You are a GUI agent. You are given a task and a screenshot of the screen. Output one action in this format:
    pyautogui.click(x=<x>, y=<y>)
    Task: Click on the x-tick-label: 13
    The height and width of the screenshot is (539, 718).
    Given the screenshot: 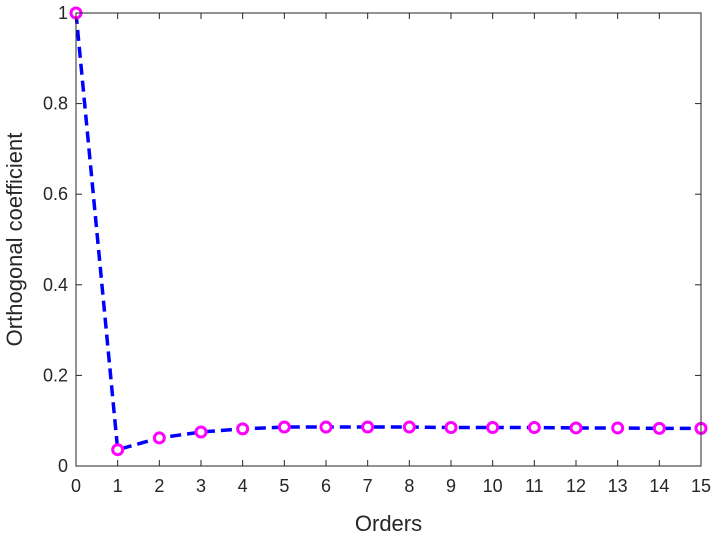 What is the action you would take?
    pyautogui.click(x=618, y=486)
    